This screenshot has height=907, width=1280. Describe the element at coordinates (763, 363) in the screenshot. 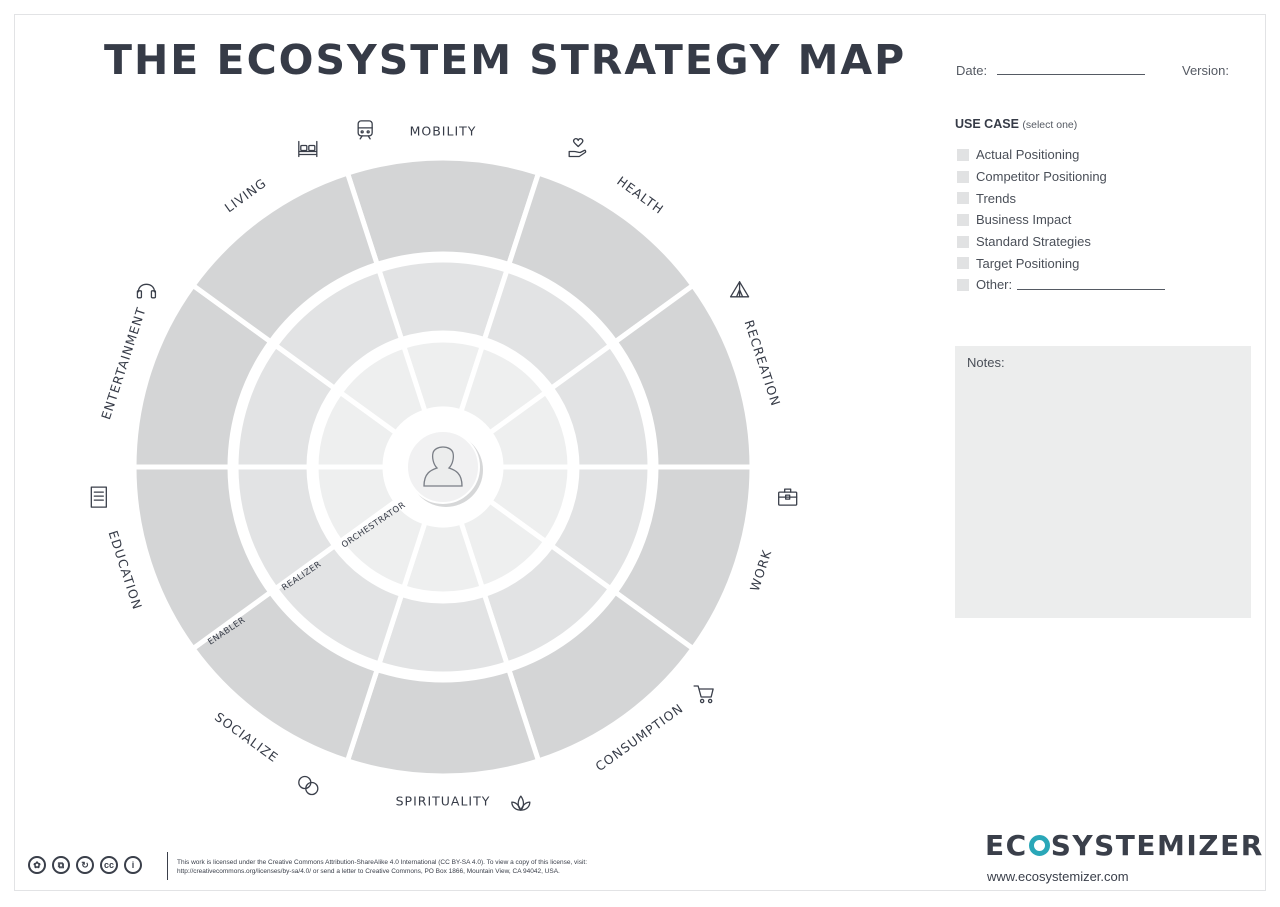

I see `segment-label: RECREATION` at that location.